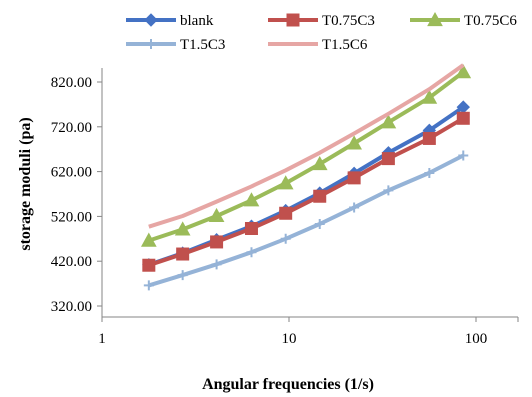 The width and height of the screenshot is (532, 397). Describe the element at coordinates (102, 339) in the screenshot. I see `x-tick-label: 1` at that location.